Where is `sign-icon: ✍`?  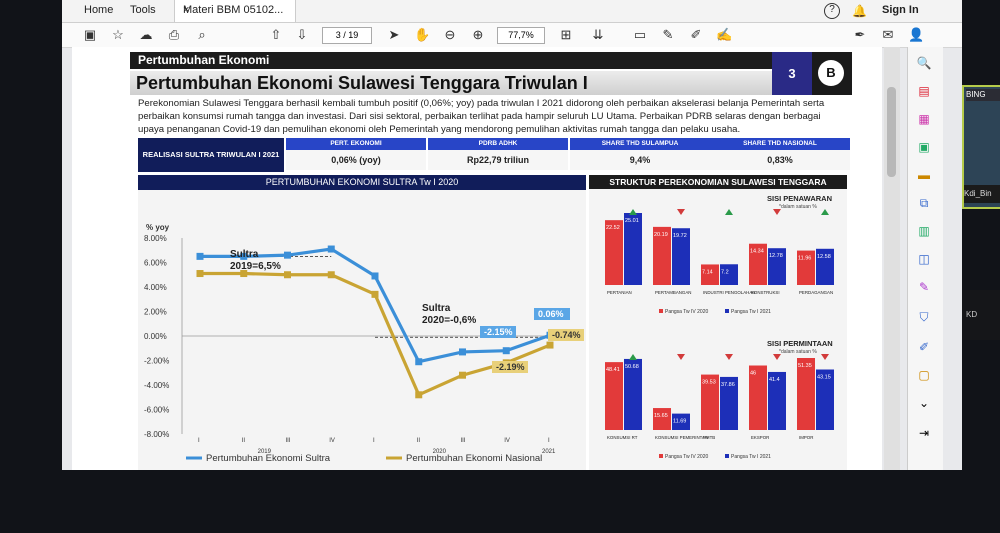
sign-icon: ✍ is located at coordinates (724, 34).